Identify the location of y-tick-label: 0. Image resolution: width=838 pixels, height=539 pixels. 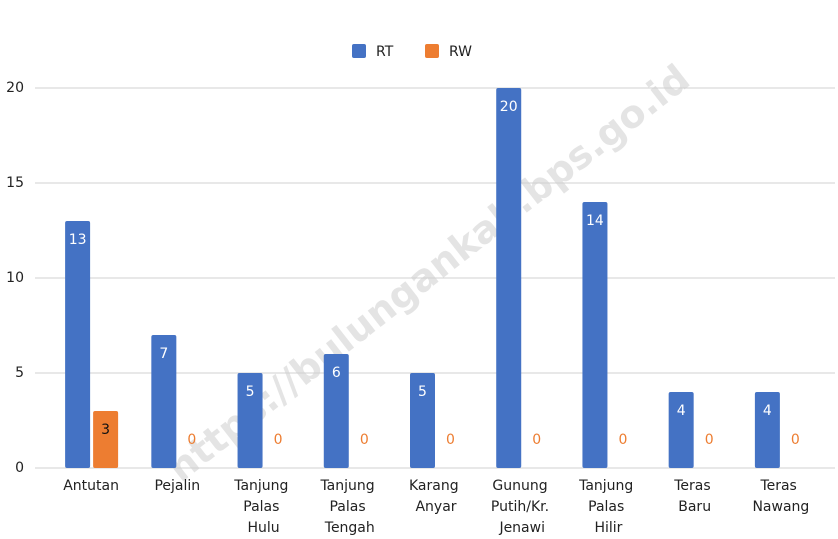
(19, 468).